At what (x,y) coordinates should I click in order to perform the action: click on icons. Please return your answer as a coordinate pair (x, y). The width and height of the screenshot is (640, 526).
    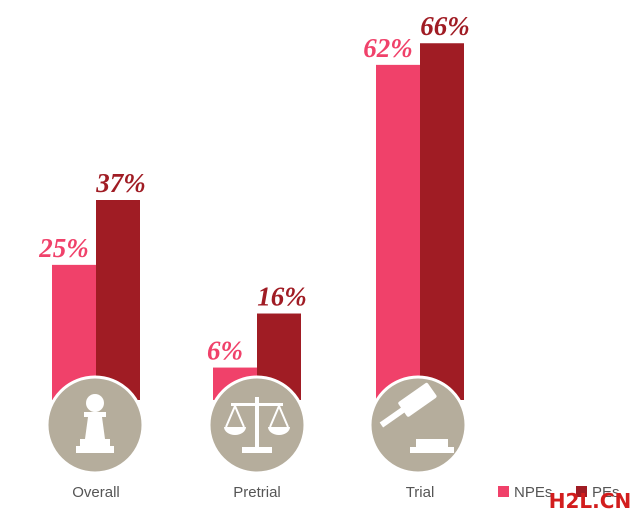
    Looking at the image, I should click on (256, 425).